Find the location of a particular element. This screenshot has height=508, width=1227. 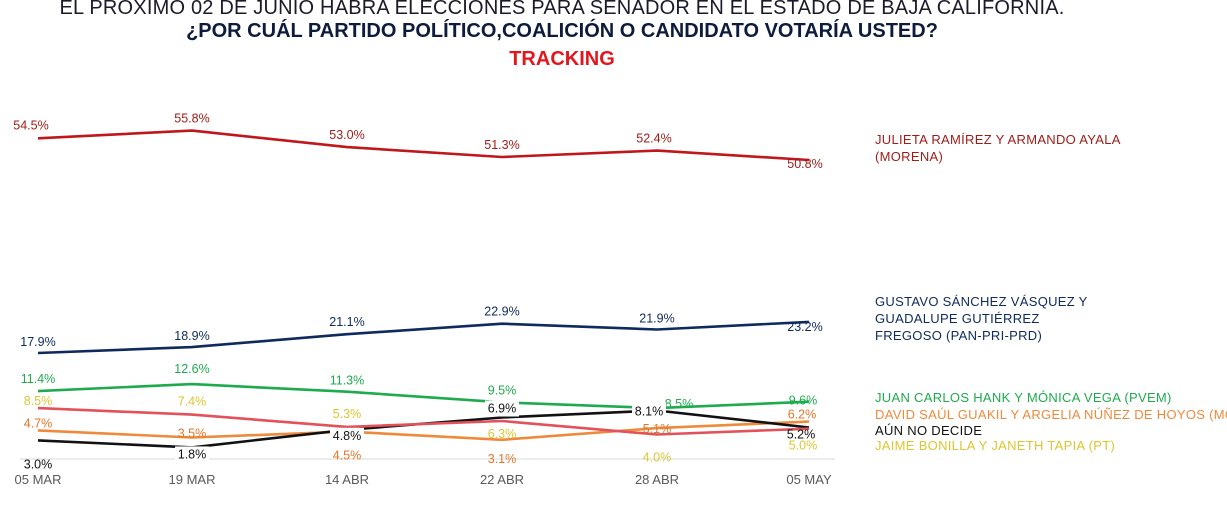

legend-label: GUSTAVO SÁNCHEZ VÁSQUEZ Y is located at coordinates (981, 301).